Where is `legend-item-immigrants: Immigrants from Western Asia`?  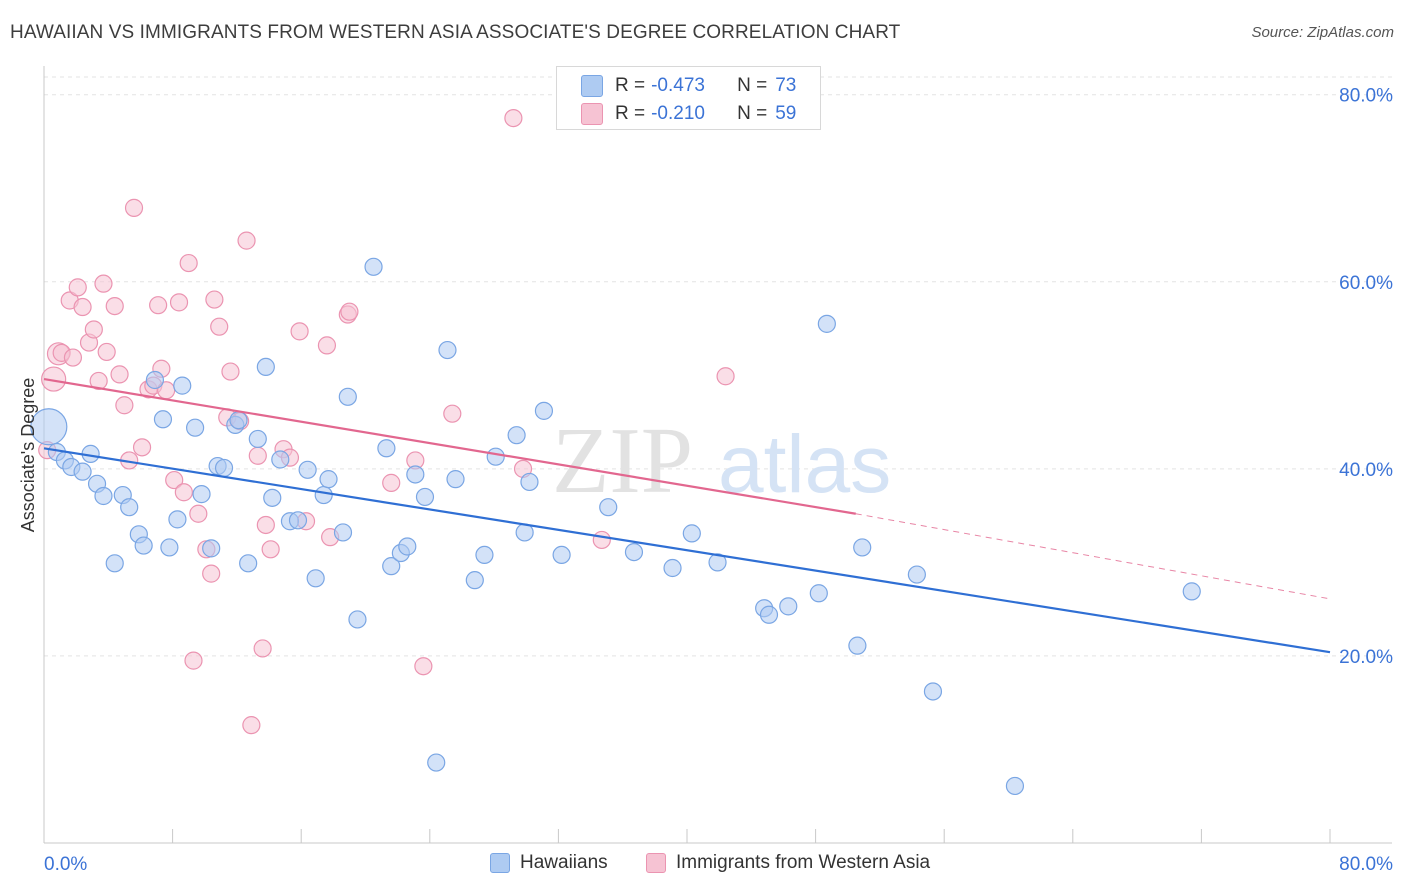 legend-item-immigrants: Immigrants from Western Asia is located at coordinates (788, 863).